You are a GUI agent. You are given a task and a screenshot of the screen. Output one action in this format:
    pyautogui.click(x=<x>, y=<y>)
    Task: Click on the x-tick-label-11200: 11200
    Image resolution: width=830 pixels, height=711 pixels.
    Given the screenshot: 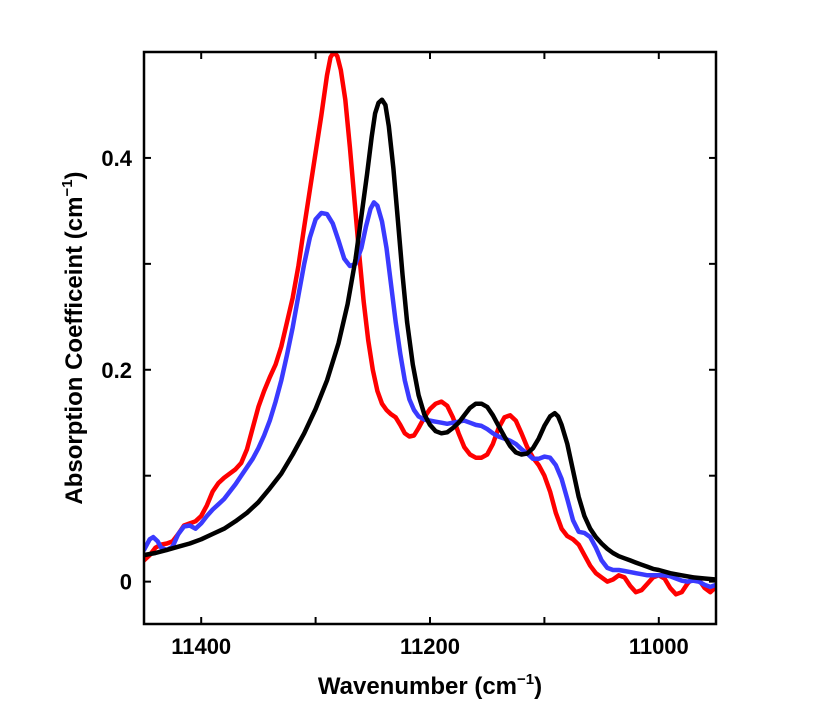 What is the action you would take?
    pyautogui.click(x=430, y=646)
    